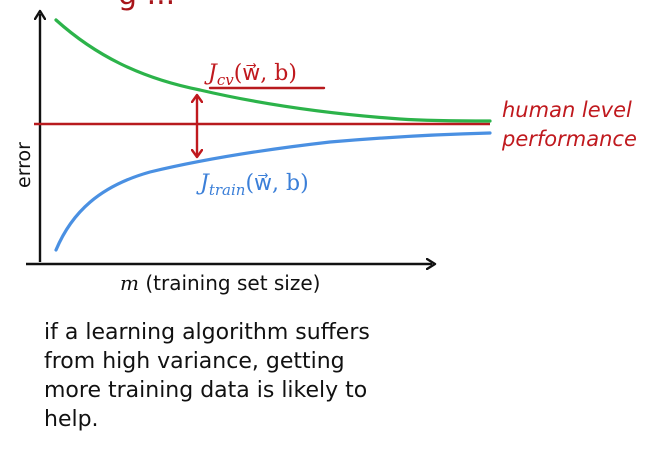 The height and width of the screenshot is (452, 669). Describe the element at coordinates (71, 419) in the screenshot. I see `caption-line-4: help.` at that location.